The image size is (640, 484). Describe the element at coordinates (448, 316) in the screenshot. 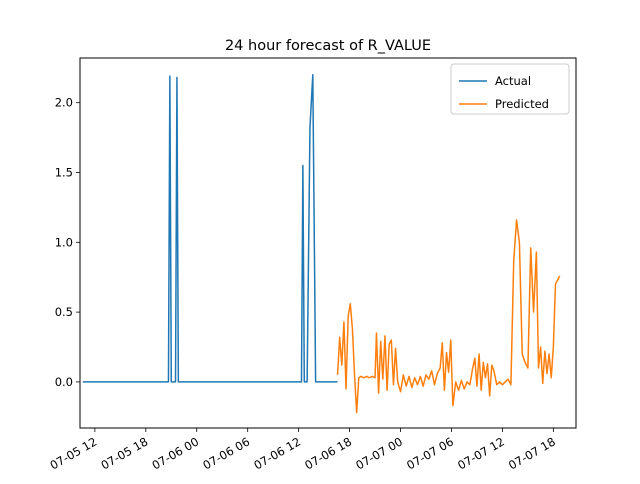

I see `series-line-predicted` at that location.